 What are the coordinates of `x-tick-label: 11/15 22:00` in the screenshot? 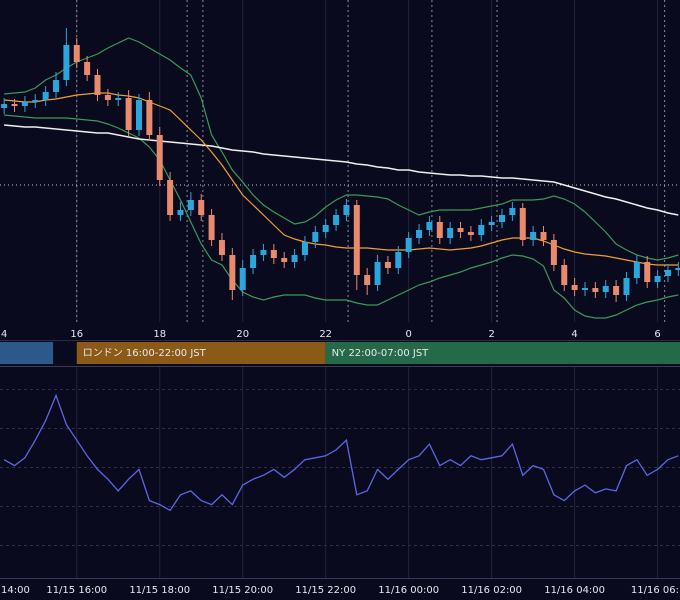 It's located at (325, 590).